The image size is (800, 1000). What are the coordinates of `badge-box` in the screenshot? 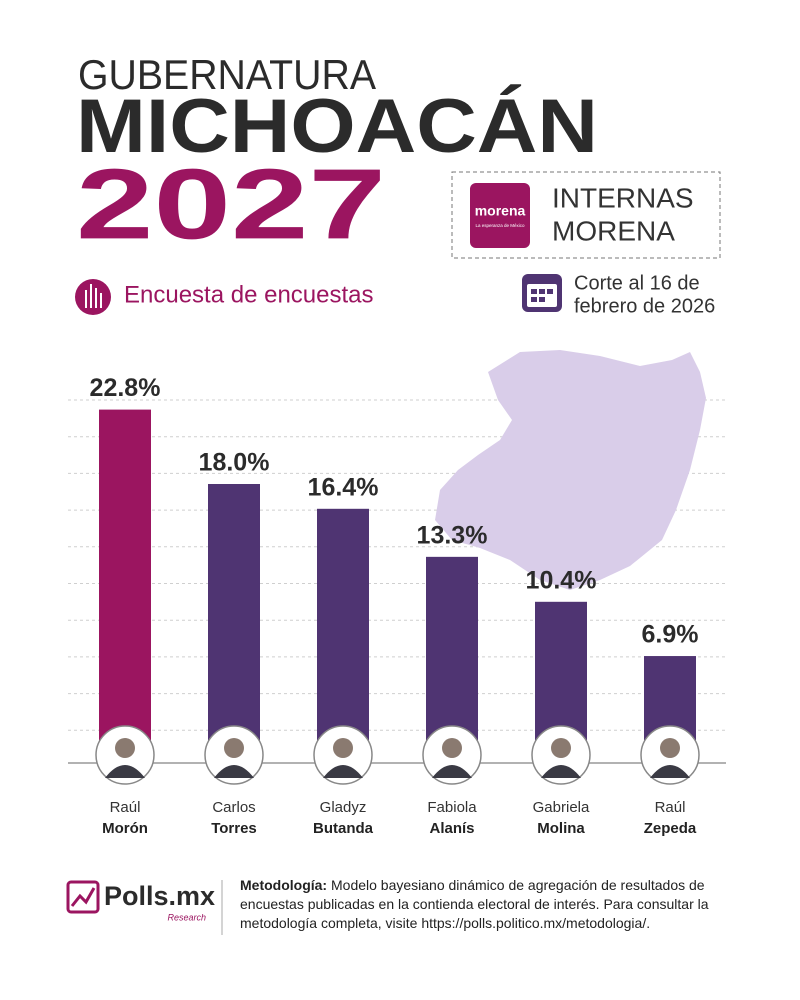 It's located at (586, 215).